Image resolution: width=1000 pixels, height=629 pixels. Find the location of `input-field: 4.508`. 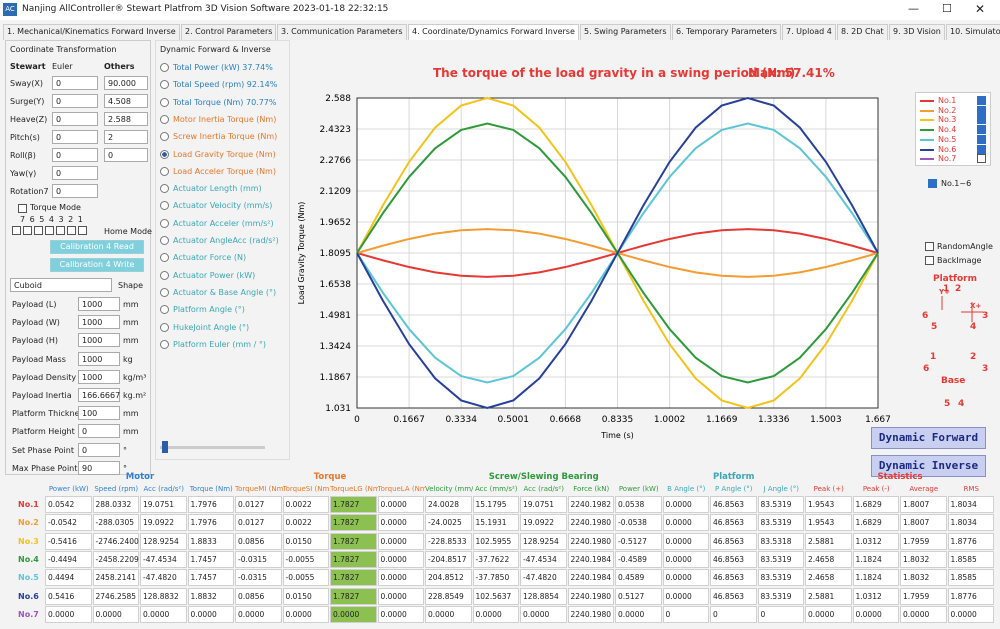

input-field: 4.508 is located at coordinates (126, 101).